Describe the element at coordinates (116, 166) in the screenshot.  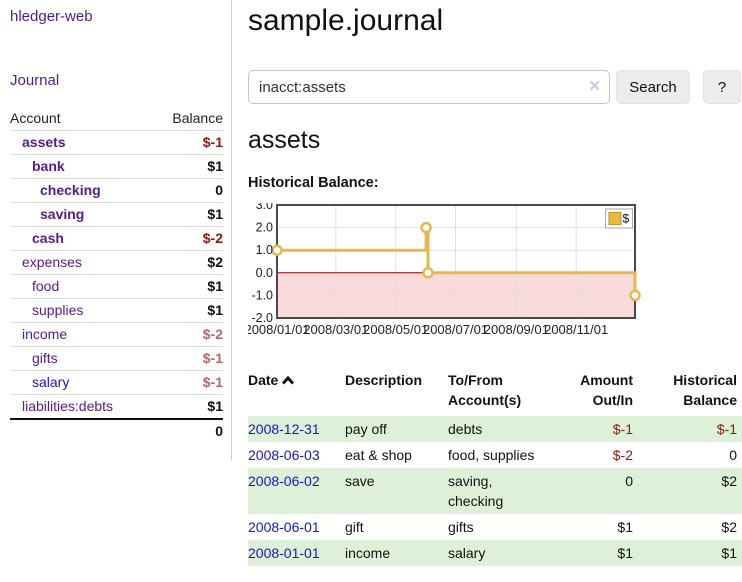
I see `account-row-bank: bank $1` at that location.